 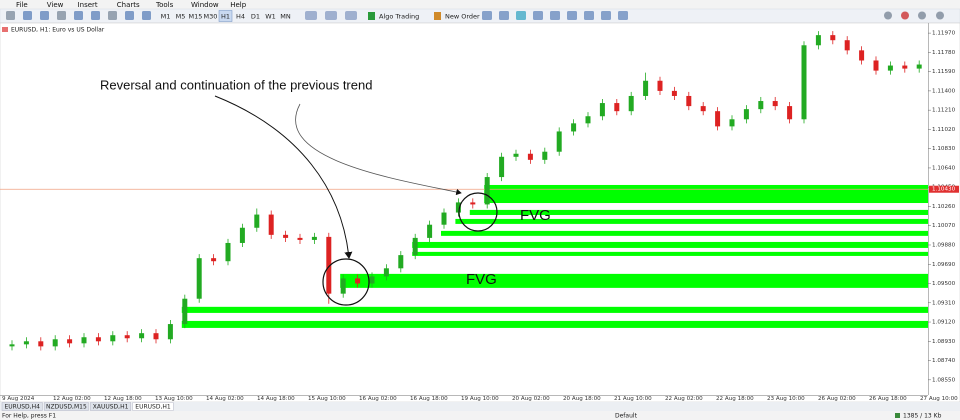 I want to click on algo-icon, so click(x=371, y=16).